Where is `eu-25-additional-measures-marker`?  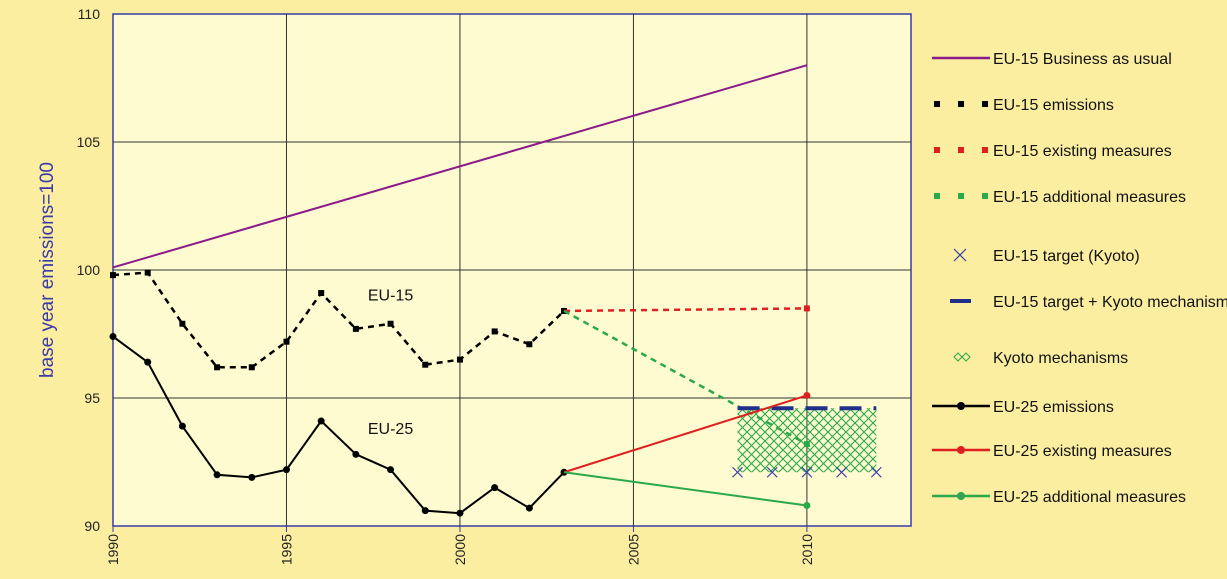
eu-25-additional-measures-marker is located at coordinates (807, 506).